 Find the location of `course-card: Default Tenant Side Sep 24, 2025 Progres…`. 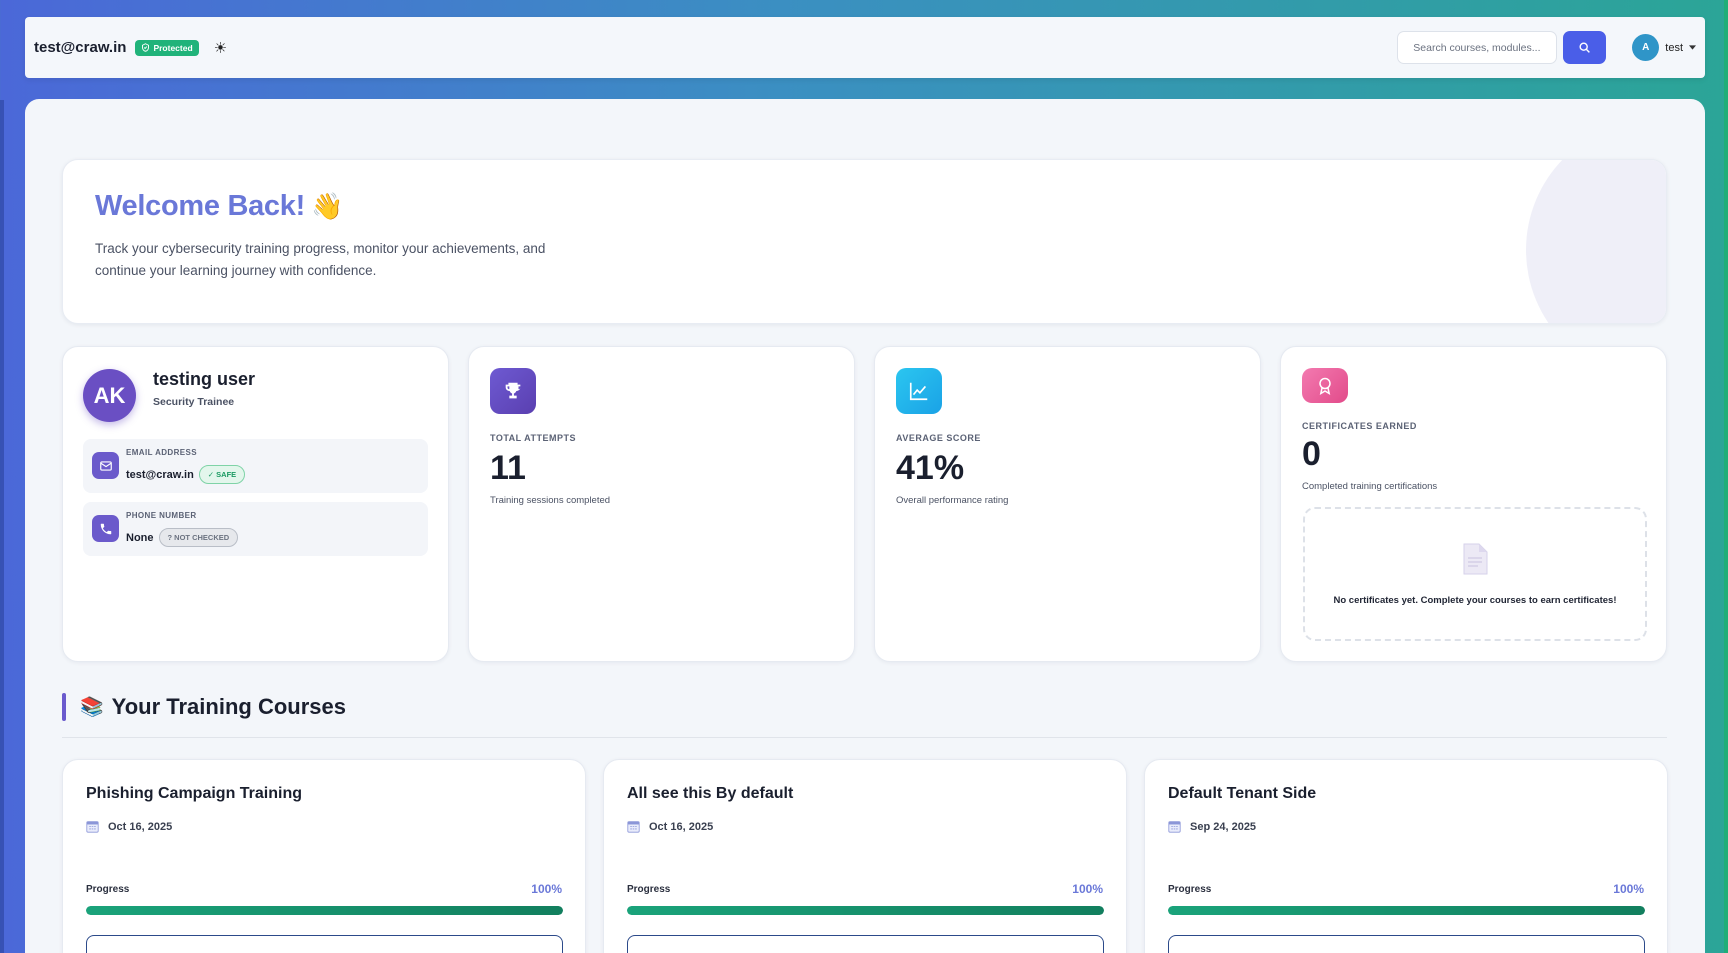

course-card: Default Tenant Side Sep 24, 2025 Progres… is located at coordinates (1406, 856).